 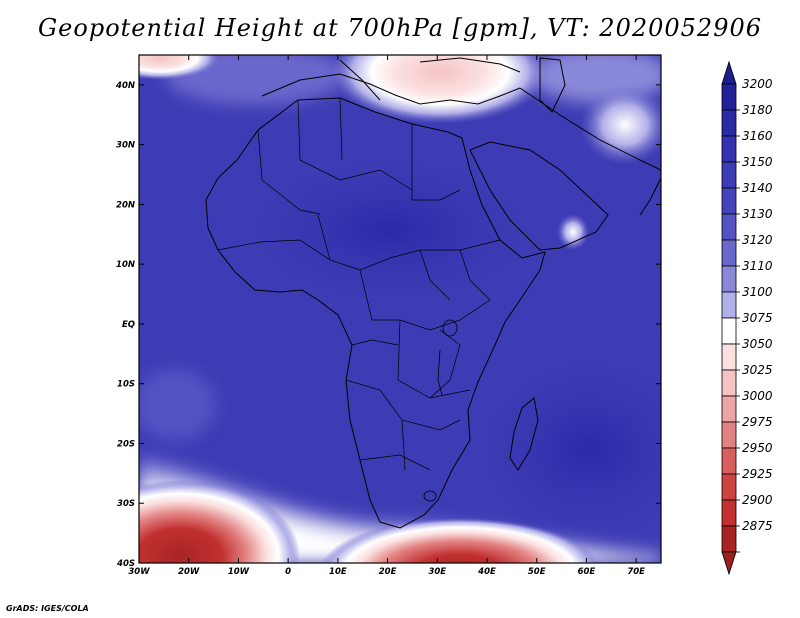 I want to click on colorbar-label: 3050, so click(x=757, y=344).